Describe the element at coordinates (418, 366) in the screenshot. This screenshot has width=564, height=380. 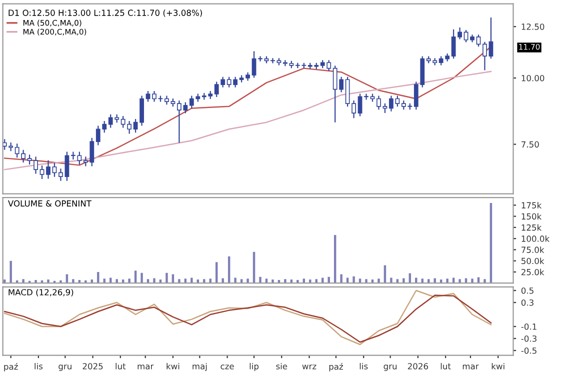
I see `x-tick-label: 2026` at that location.